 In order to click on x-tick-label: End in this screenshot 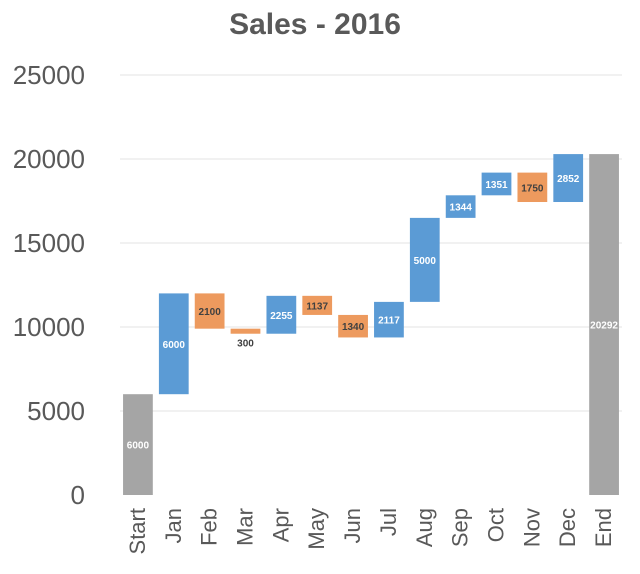, I will do `click(603, 527)`.